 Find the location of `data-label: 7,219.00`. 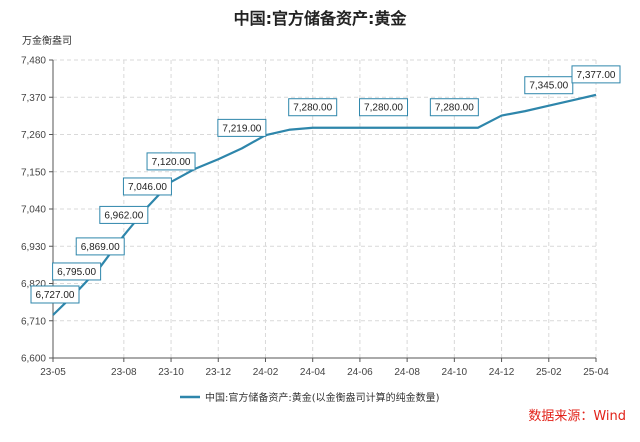

data-label: 7,219.00 is located at coordinates (242, 127).